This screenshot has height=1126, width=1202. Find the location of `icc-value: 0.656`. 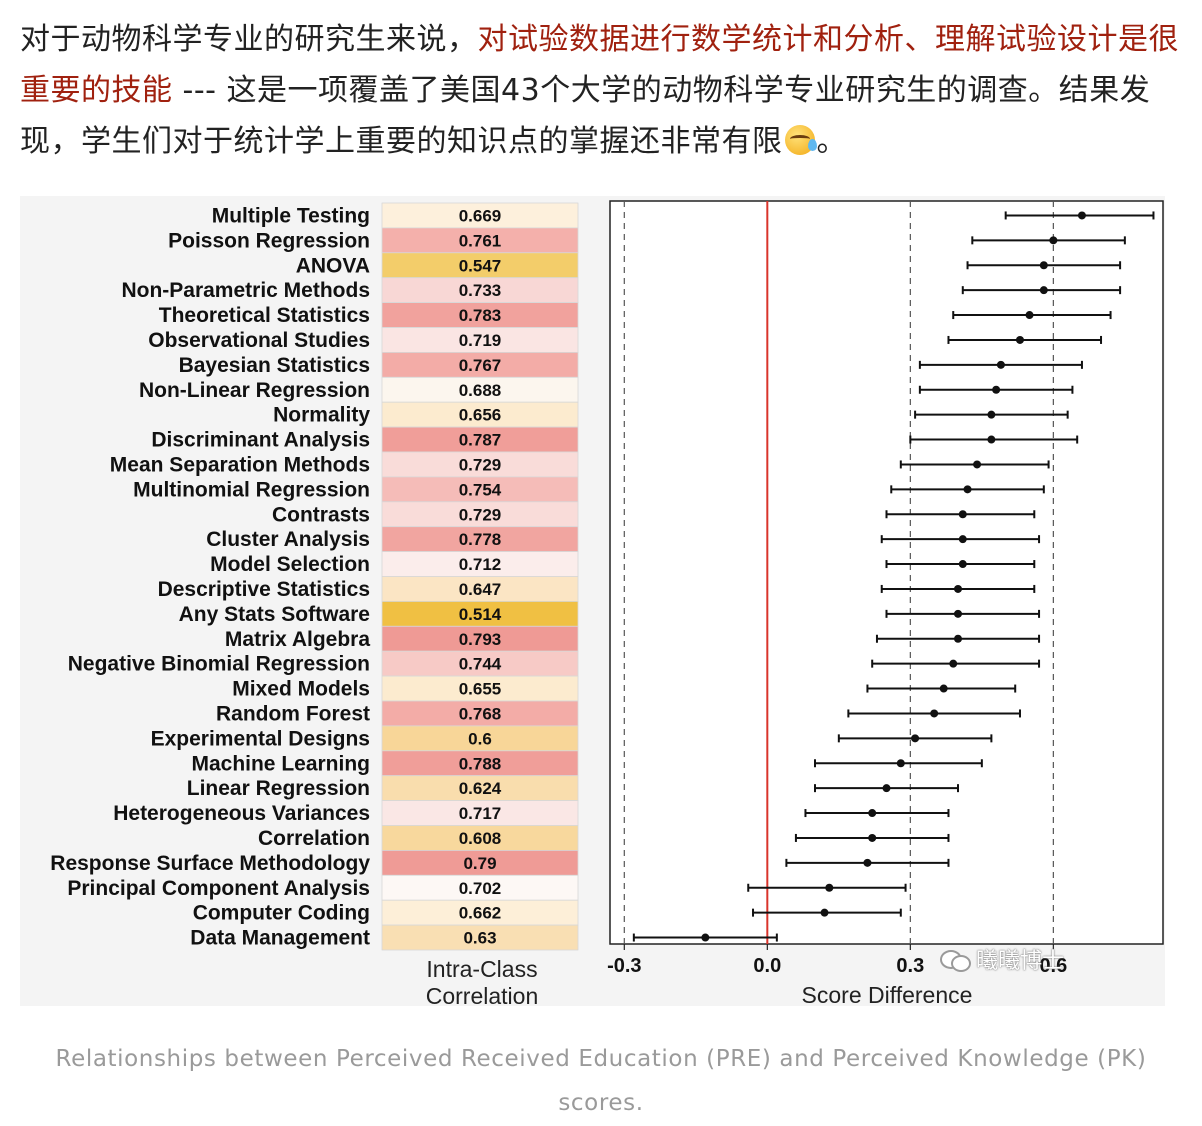

icc-value: 0.656 is located at coordinates (480, 415).